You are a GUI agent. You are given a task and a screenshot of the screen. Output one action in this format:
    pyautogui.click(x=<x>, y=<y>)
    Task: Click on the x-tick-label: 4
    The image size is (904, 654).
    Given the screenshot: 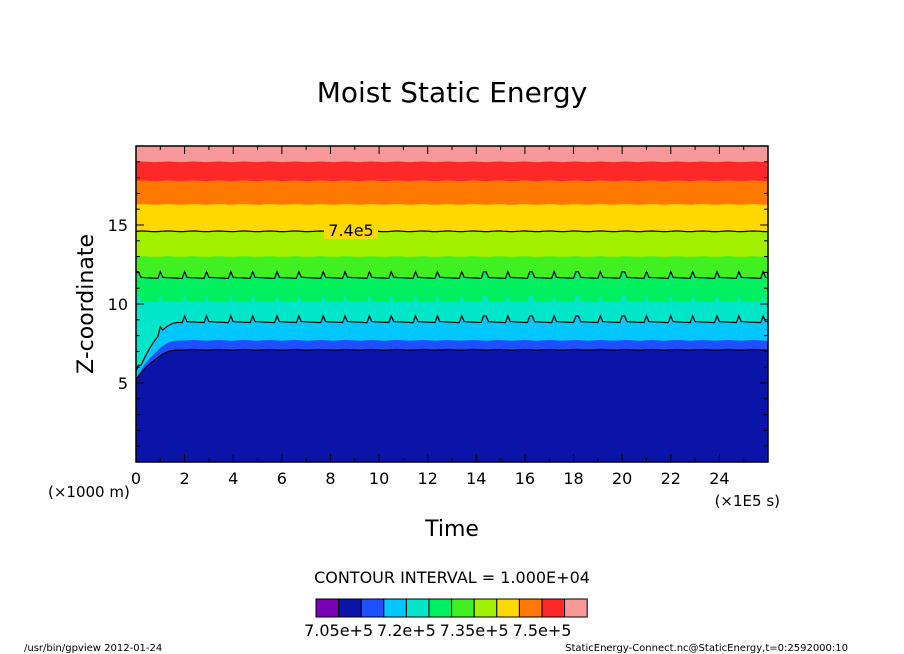 What is the action you would take?
    pyautogui.click(x=233, y=478)
    